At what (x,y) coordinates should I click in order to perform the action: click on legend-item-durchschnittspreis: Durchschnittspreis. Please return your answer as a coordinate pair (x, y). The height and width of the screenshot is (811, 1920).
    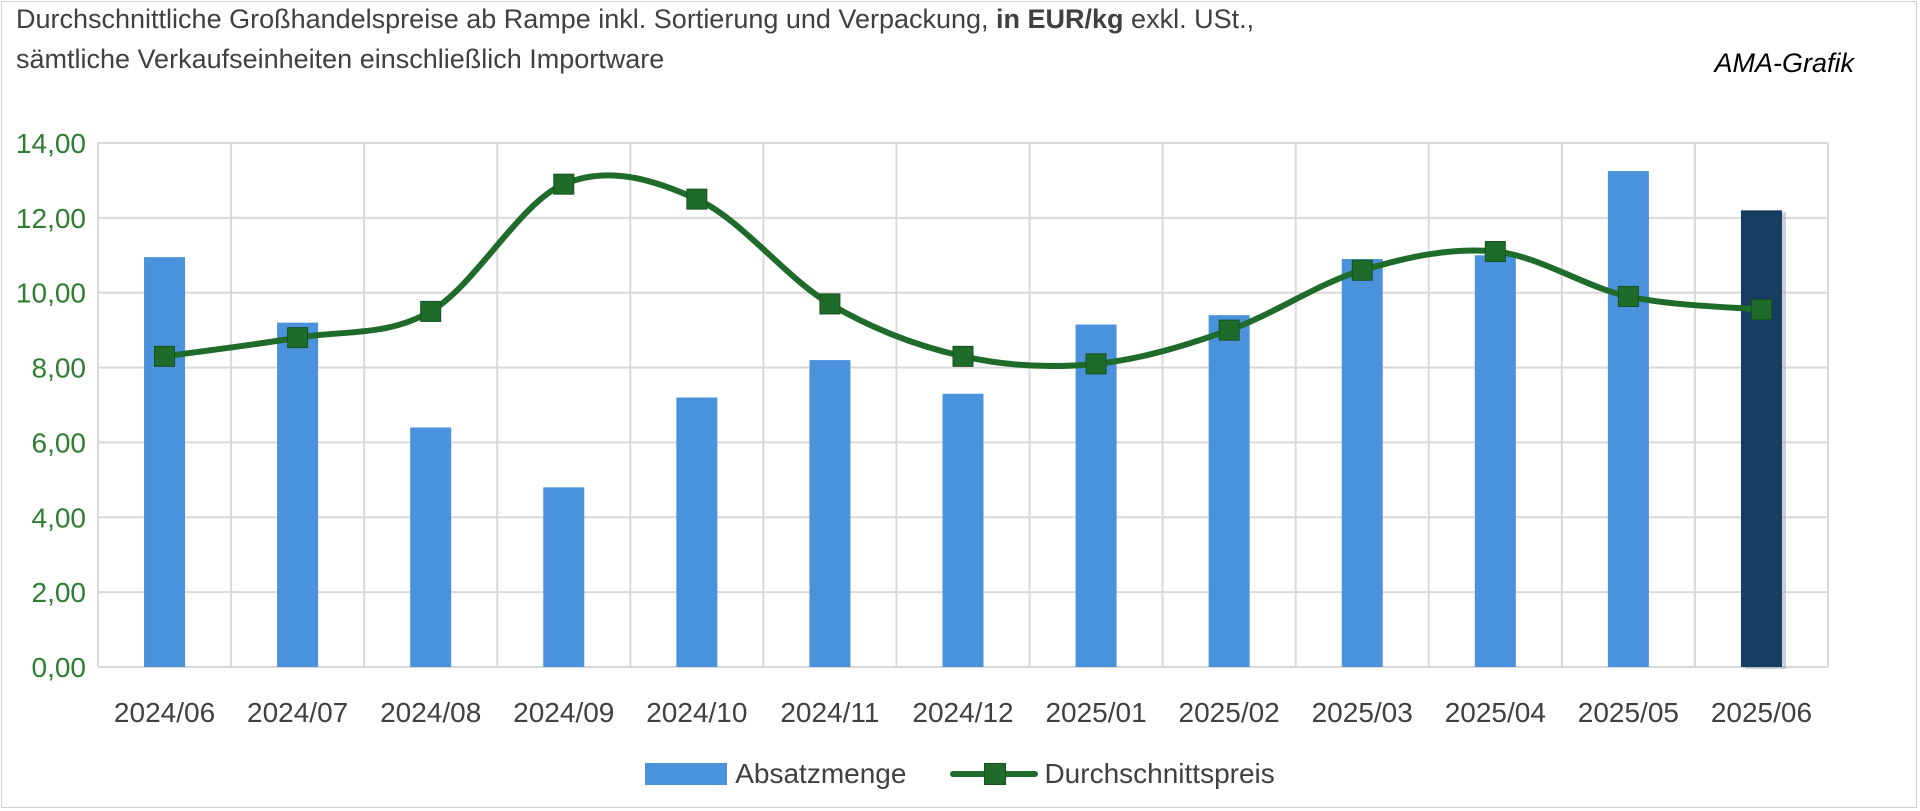
    Looking at the image, I should click on (1112, 774).